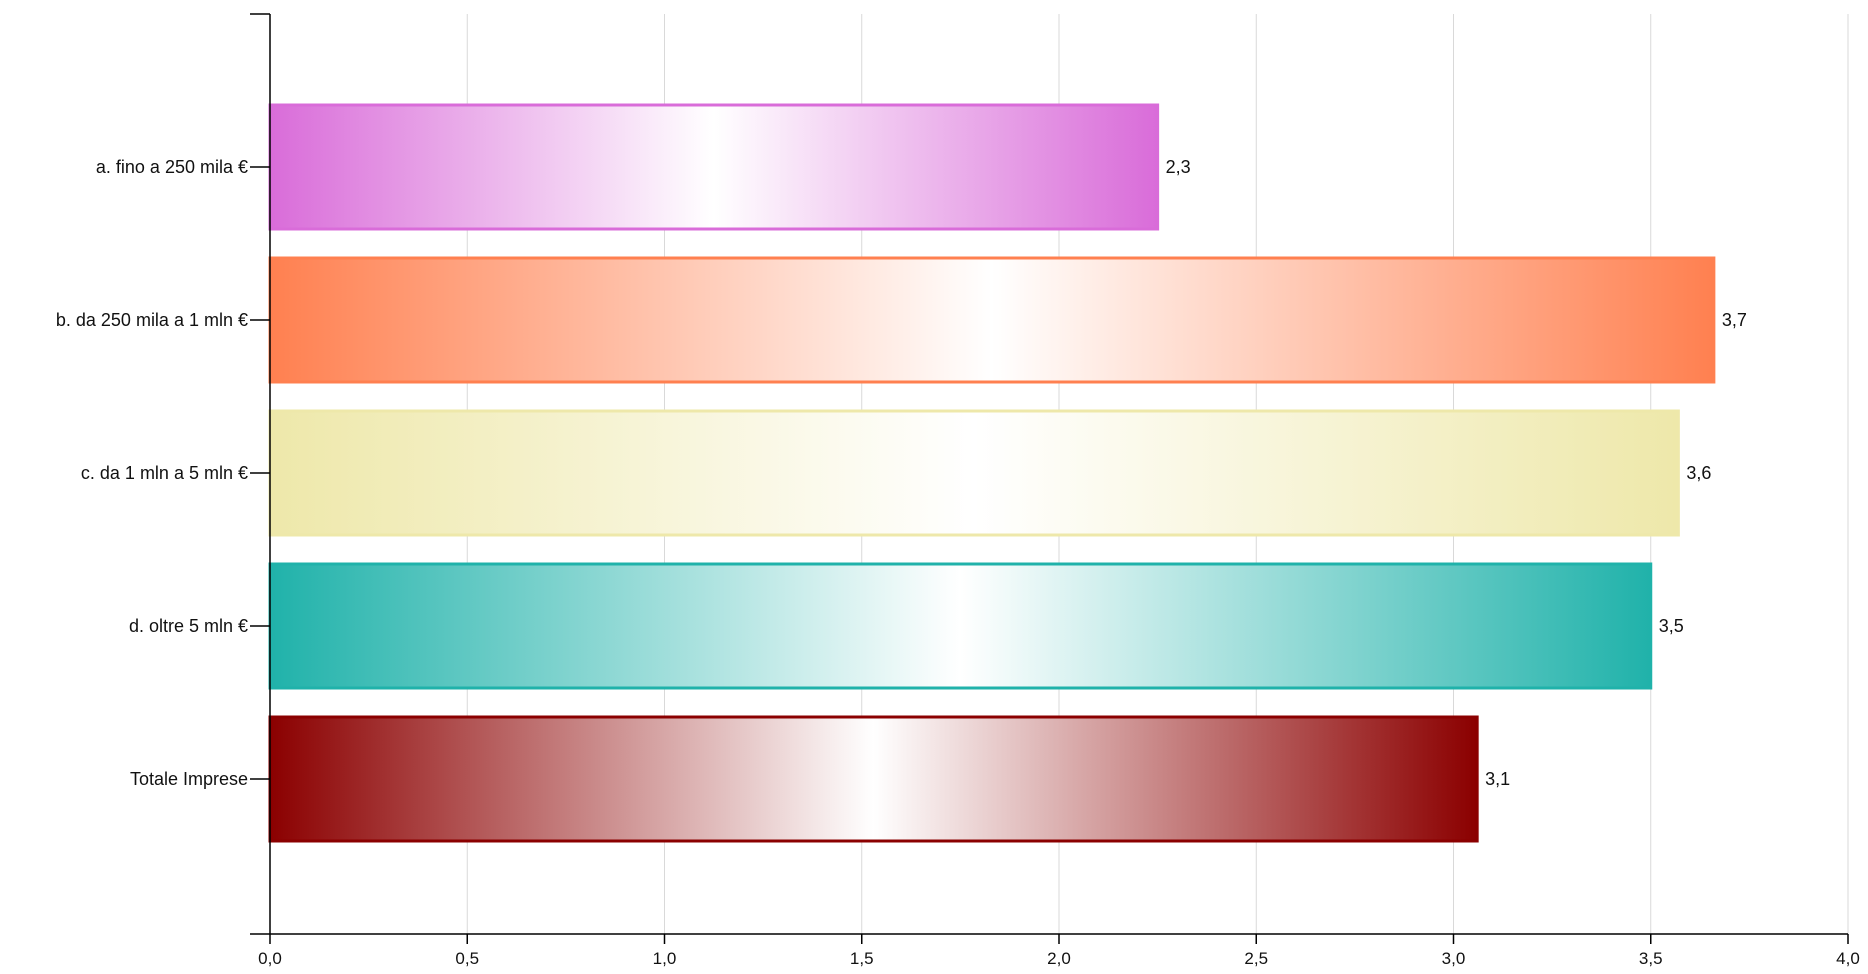 The image size is (1868, 974). What do you see at coordinates (1256, 958) in the screenshot?
I see `x-tick-label: 2,5` at bounding box center [1256, 958].